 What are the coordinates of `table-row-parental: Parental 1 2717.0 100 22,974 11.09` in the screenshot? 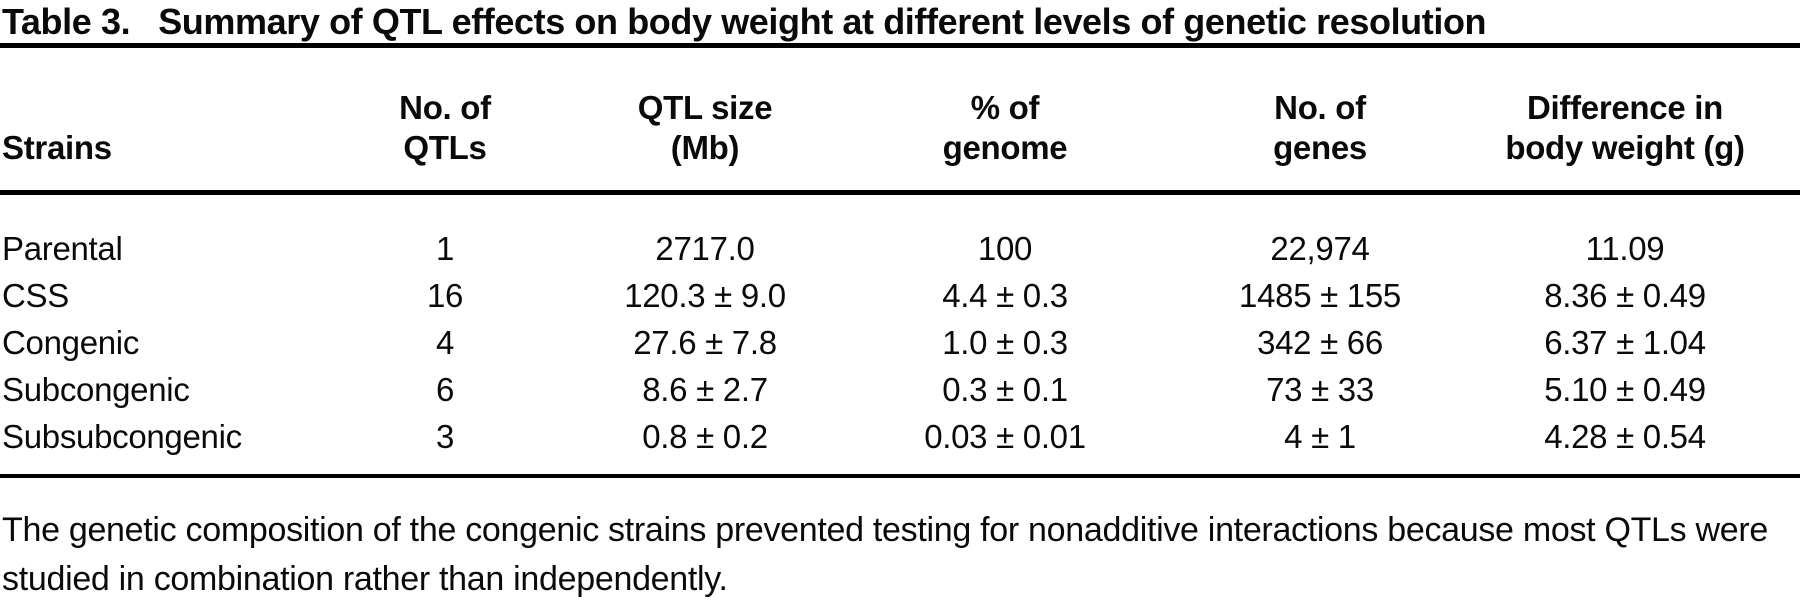 It's located at (900, 248).